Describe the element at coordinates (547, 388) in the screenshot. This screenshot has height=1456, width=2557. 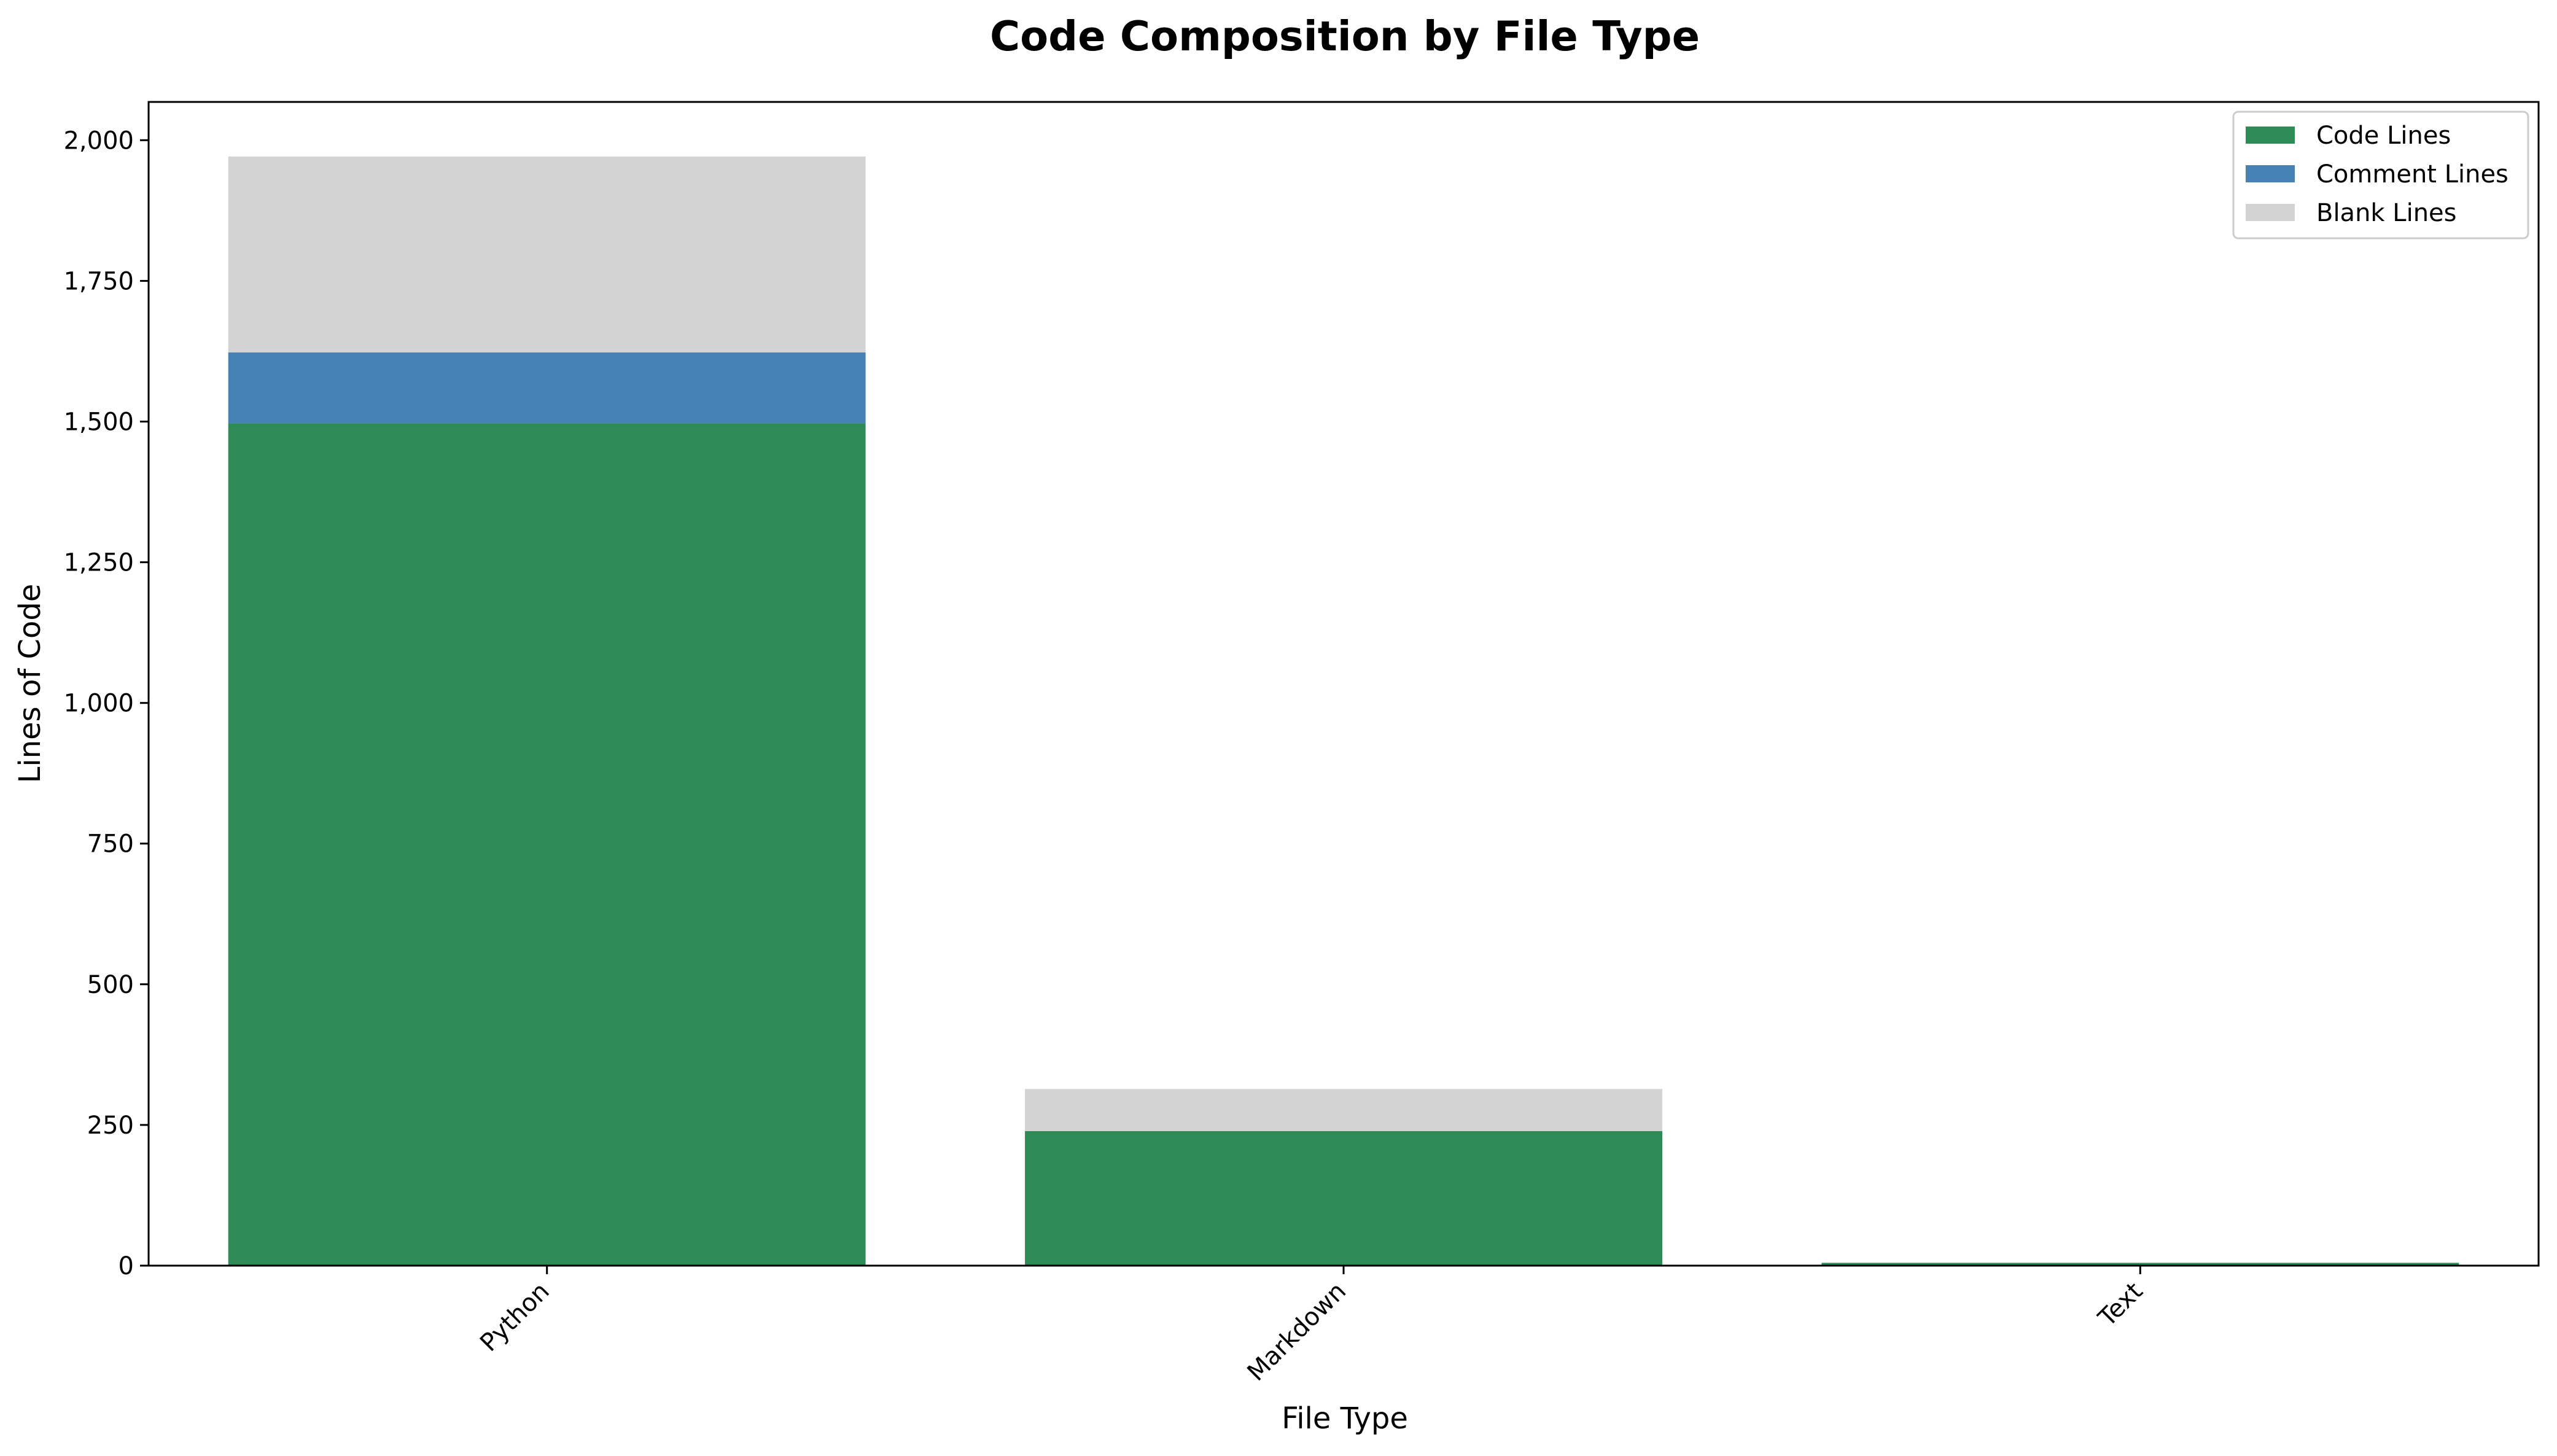
I see `bar-comment-lines-python` at that location.